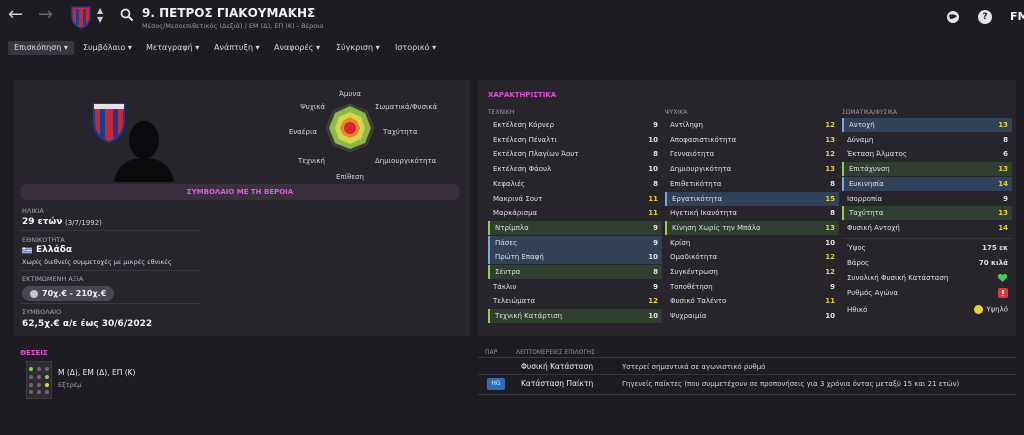  I want to click on attribute-name: Φυσικό Ταλέντο, so click(698, 301).